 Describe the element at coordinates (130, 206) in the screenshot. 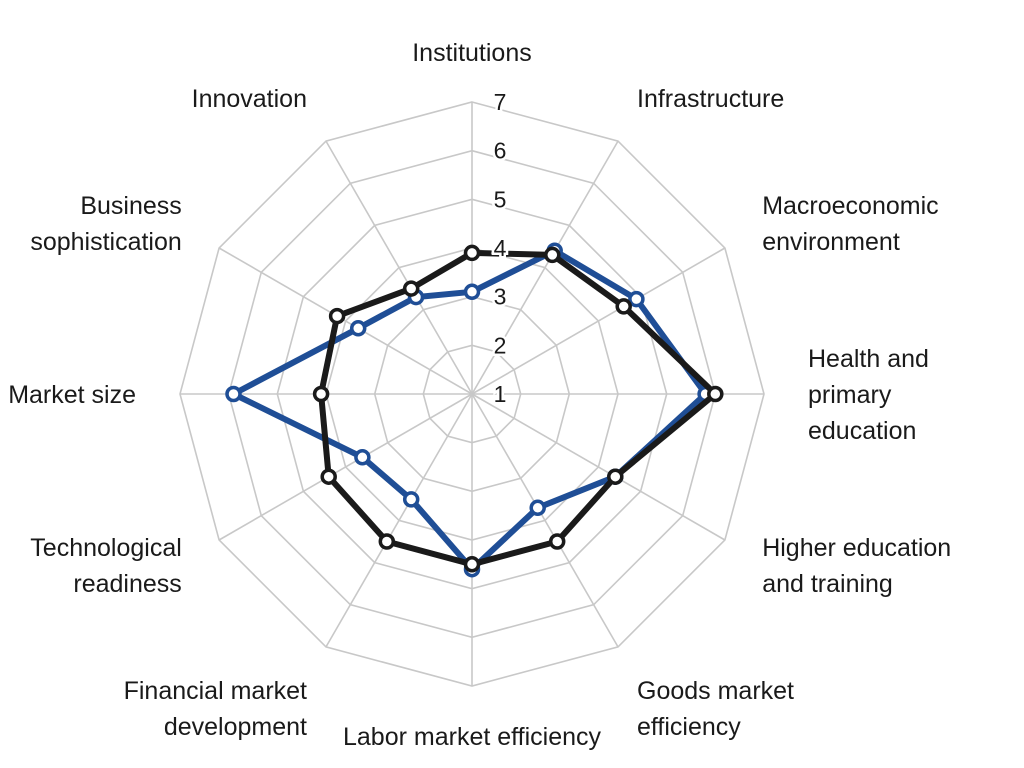

I see `axis-label-line: Business` at that location.